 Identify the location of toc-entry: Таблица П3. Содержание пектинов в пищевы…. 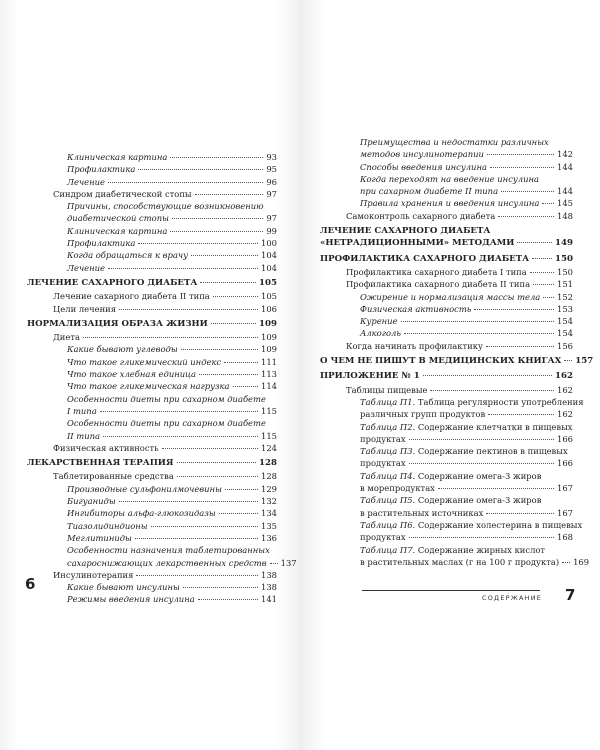
(446, 457).